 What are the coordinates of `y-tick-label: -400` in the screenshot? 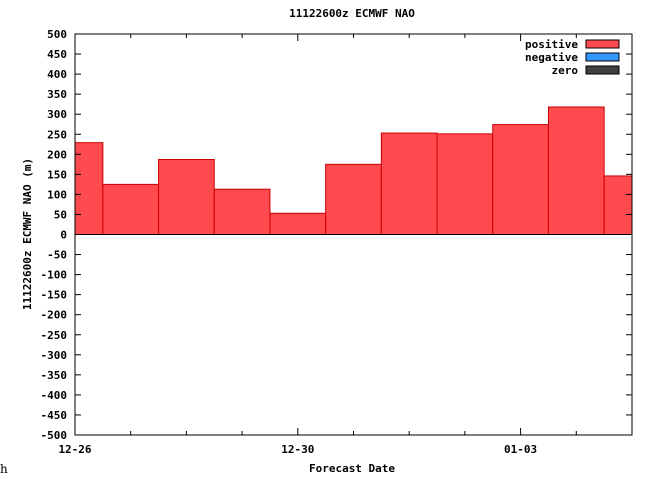 It's located at (54, 395).